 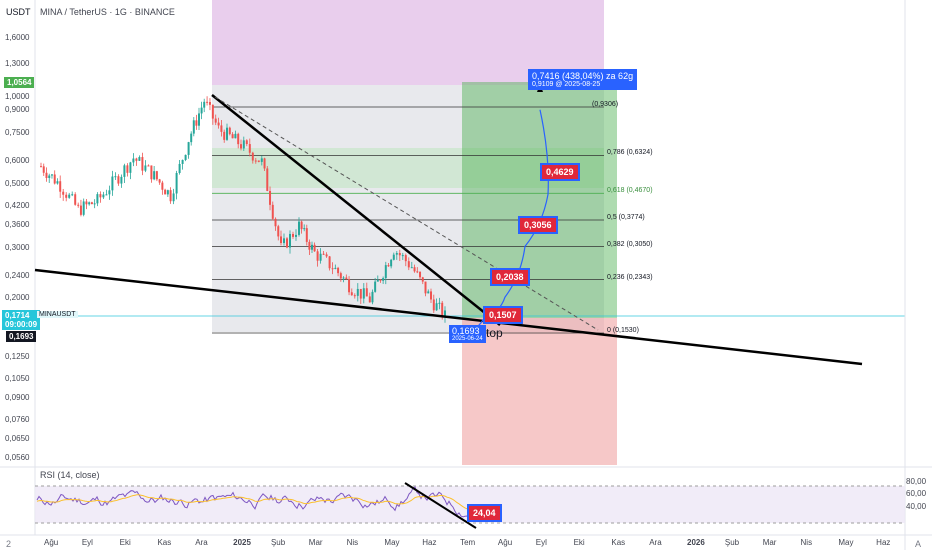 I want to click on fib-level-label: 0,382 (0,3050), so click(x=630, y=244).